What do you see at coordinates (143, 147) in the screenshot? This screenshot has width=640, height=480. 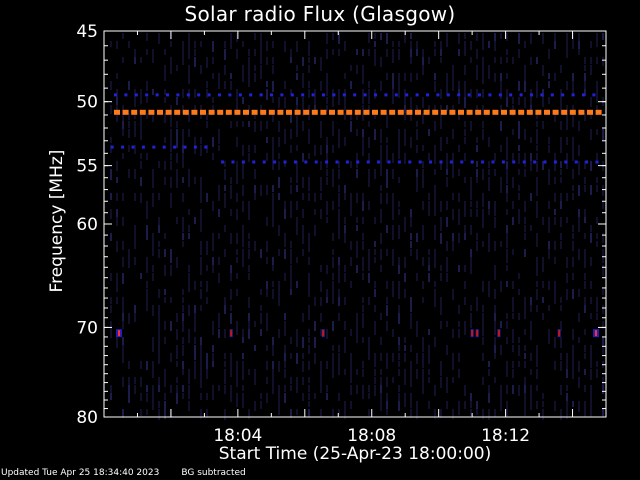 I see `interference-segment-53.5` at bounding box center [143, 147].